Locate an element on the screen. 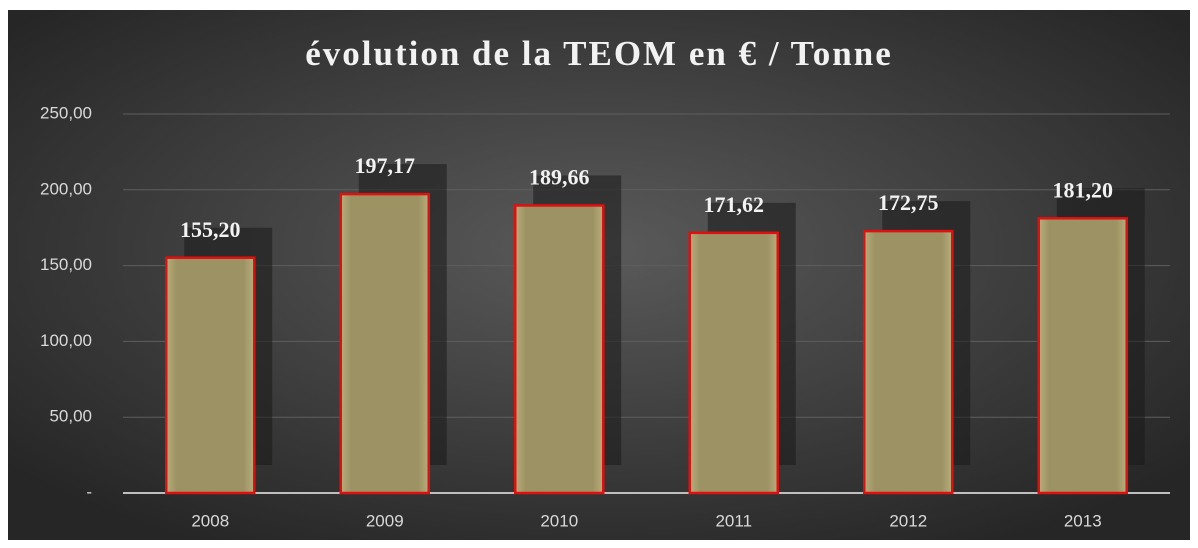 The height and width of the screenshot is (548, 1198). y-tick-label: 50,00 is located at coordinates (70, 416).